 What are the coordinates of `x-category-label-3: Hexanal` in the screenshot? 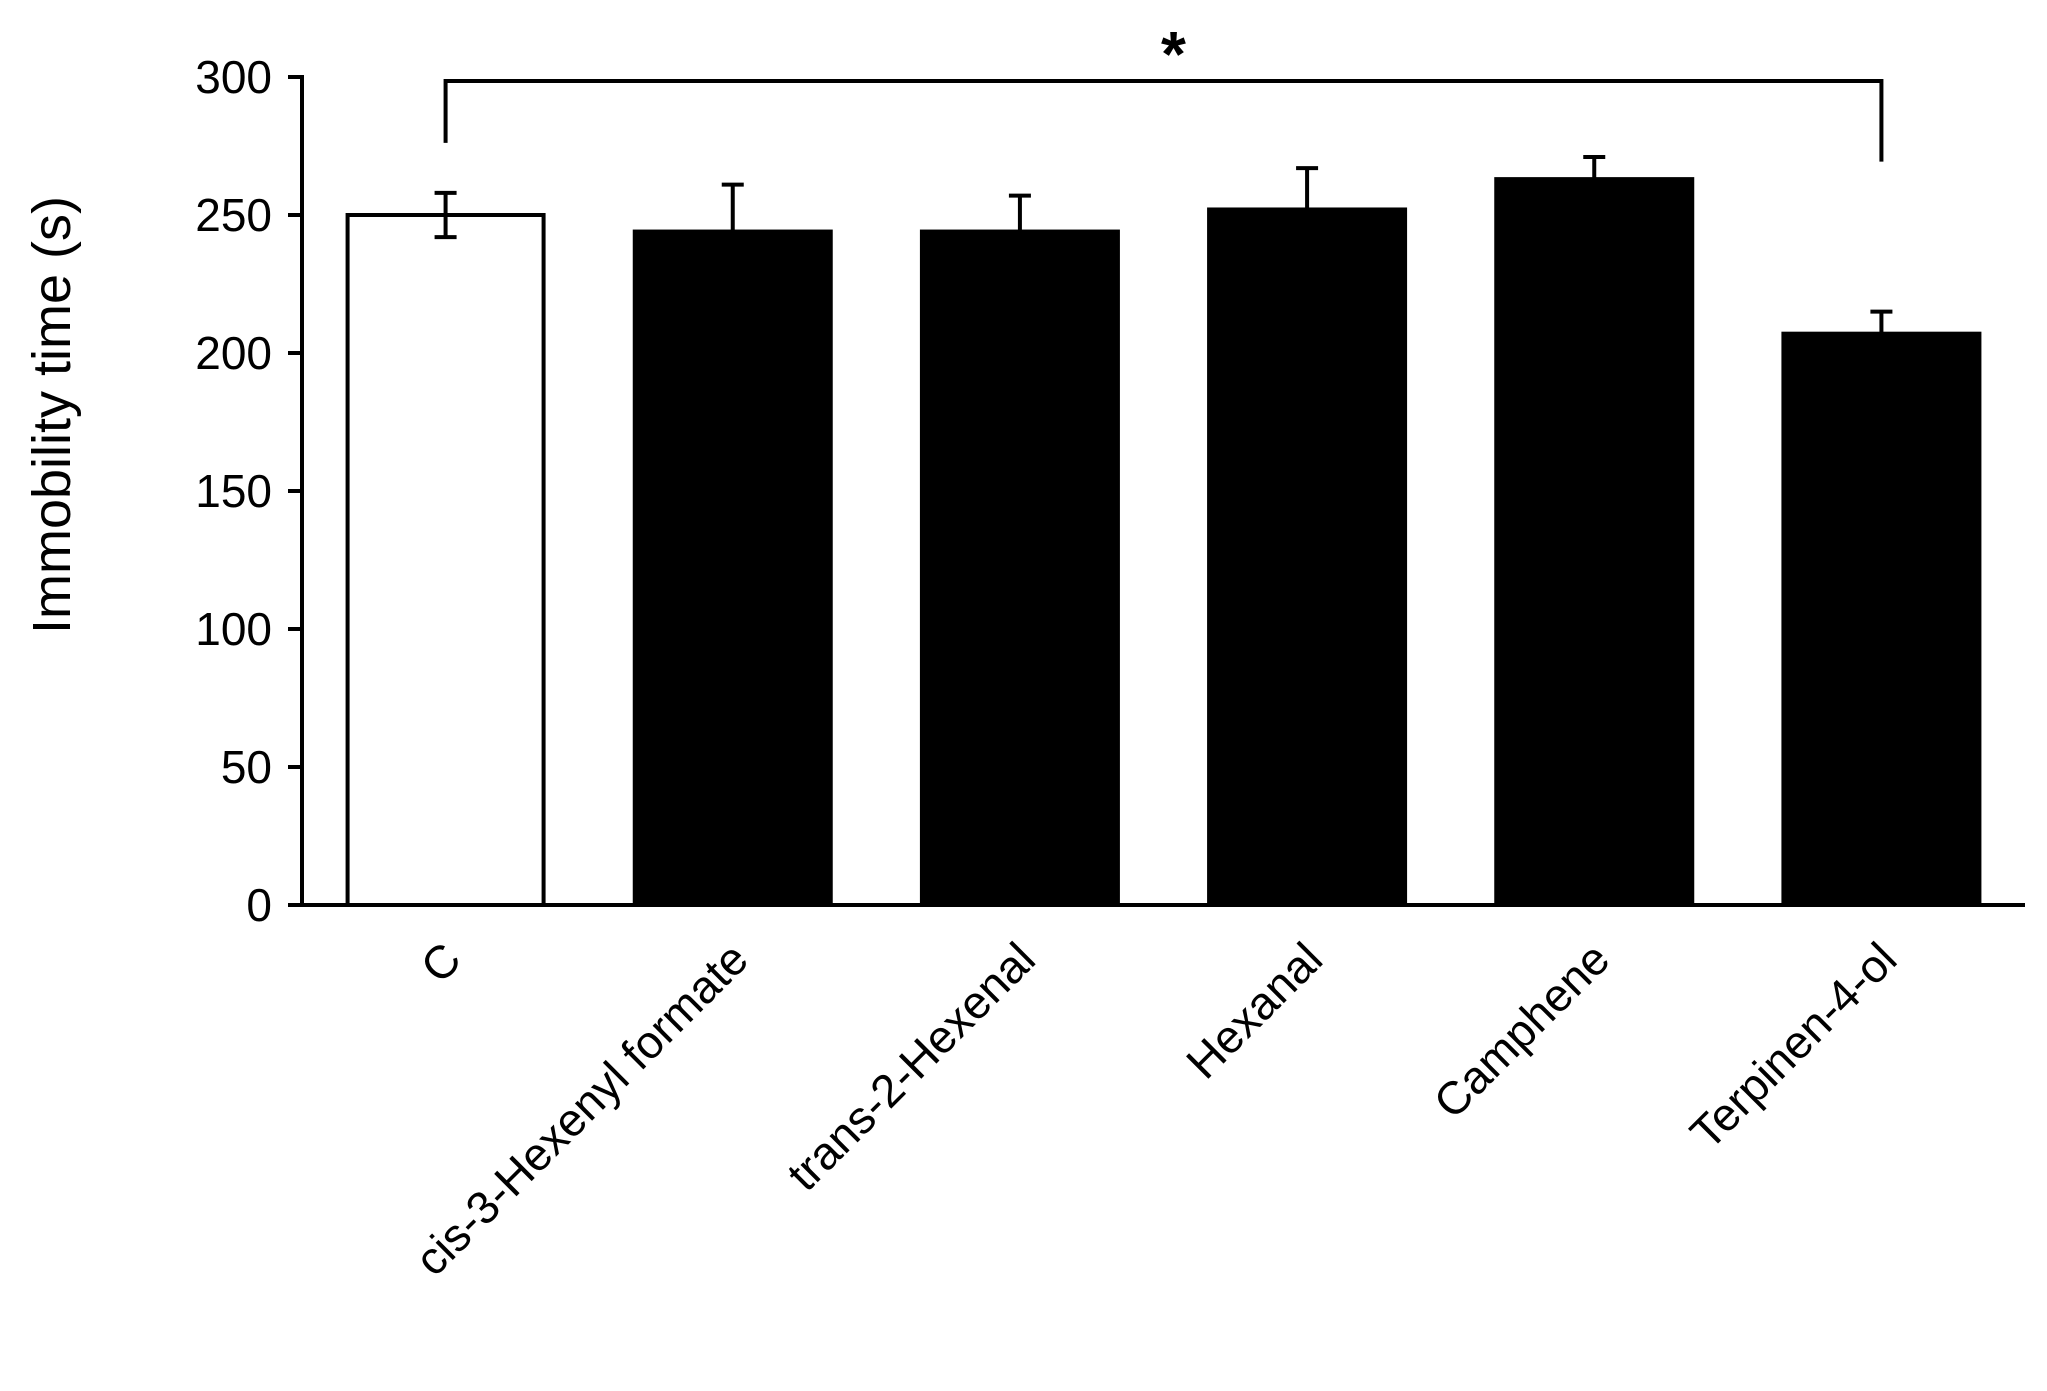 It's located at (1254, 1010).